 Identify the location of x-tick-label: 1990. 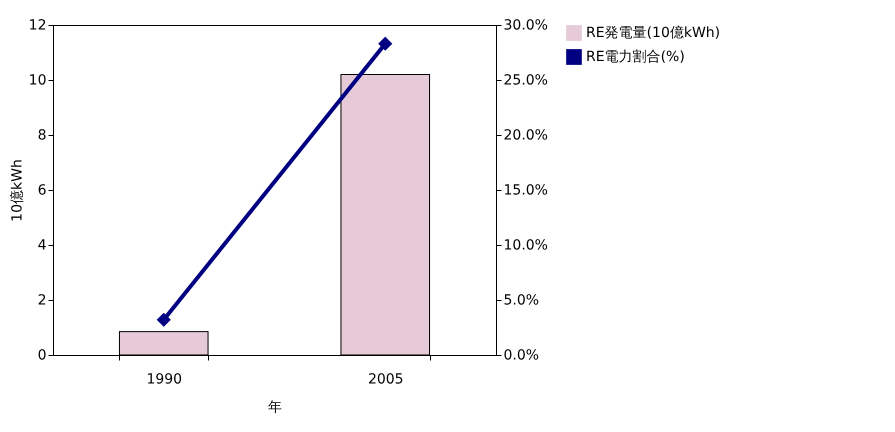
(164, 380).